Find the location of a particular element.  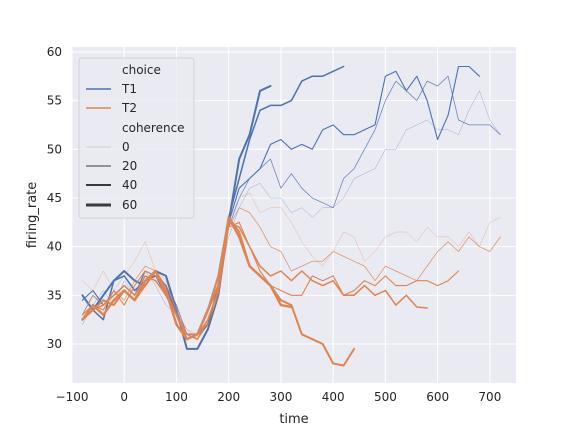

legend-label-size-60: 60 is located at coordinates (129, 205).